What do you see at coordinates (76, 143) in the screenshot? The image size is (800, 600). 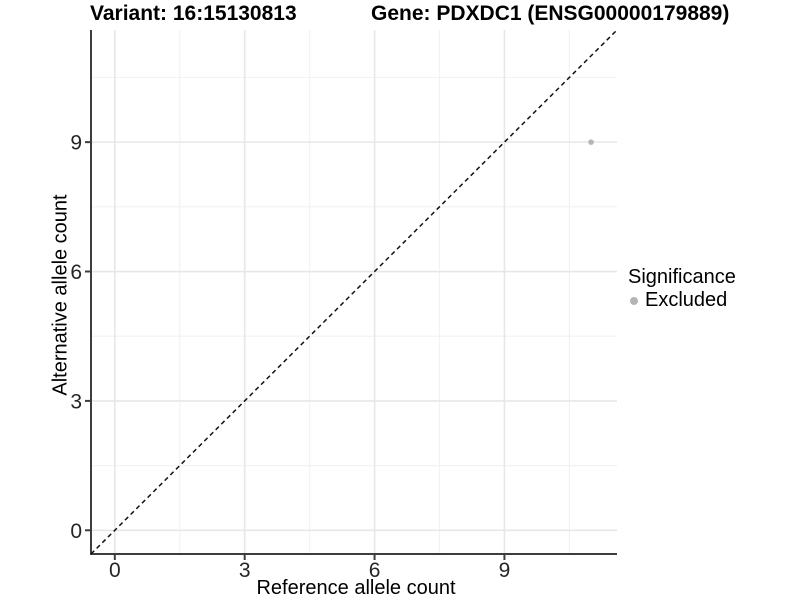 I see `y-tick-label: 9` at bounding box center [76, 143].